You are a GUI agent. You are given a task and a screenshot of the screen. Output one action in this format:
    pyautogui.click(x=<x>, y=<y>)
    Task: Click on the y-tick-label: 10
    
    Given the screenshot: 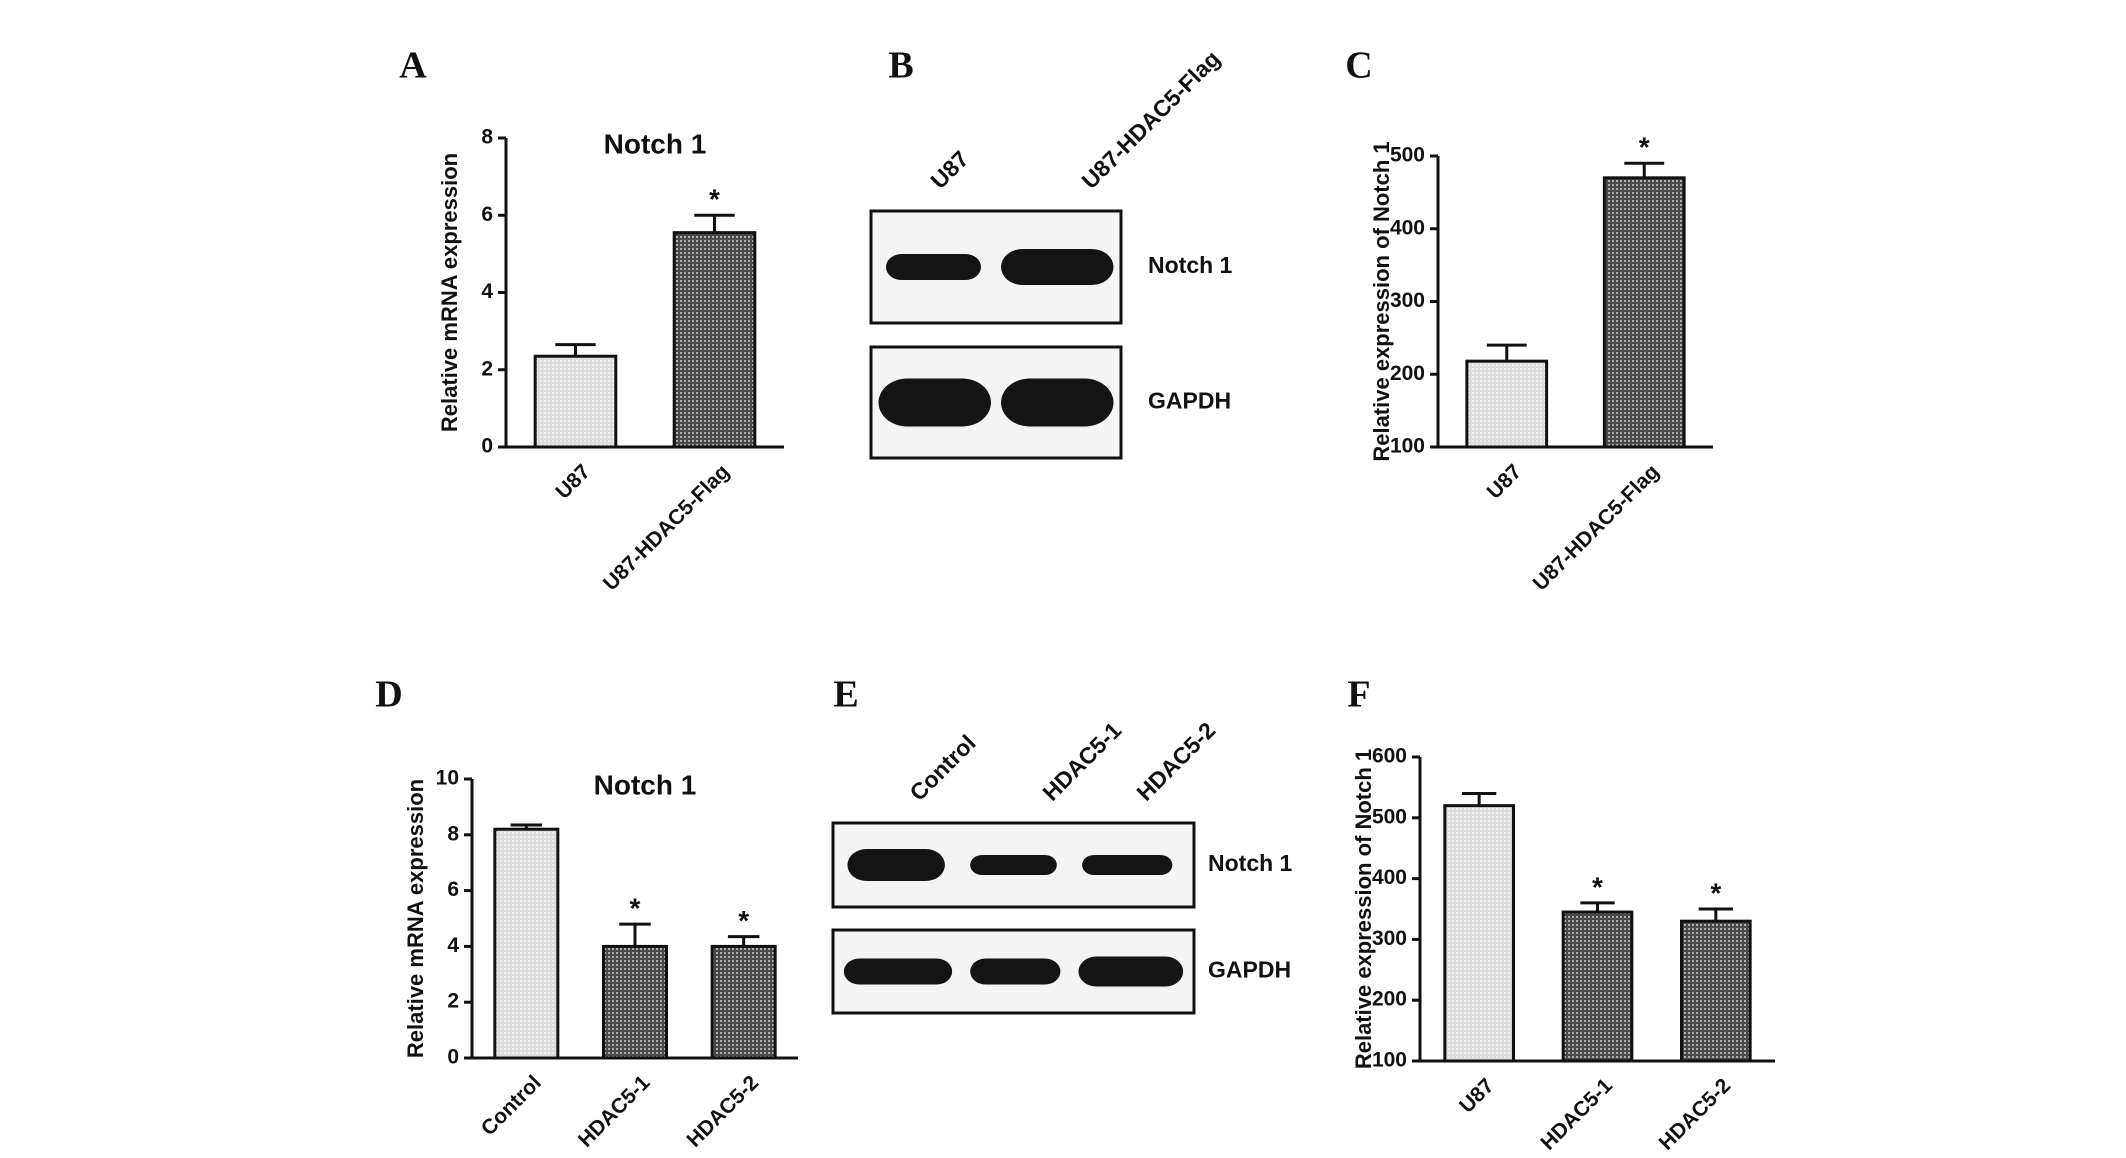 What is the action you would take?
    pyautogui.click(x=447, y=778)
    